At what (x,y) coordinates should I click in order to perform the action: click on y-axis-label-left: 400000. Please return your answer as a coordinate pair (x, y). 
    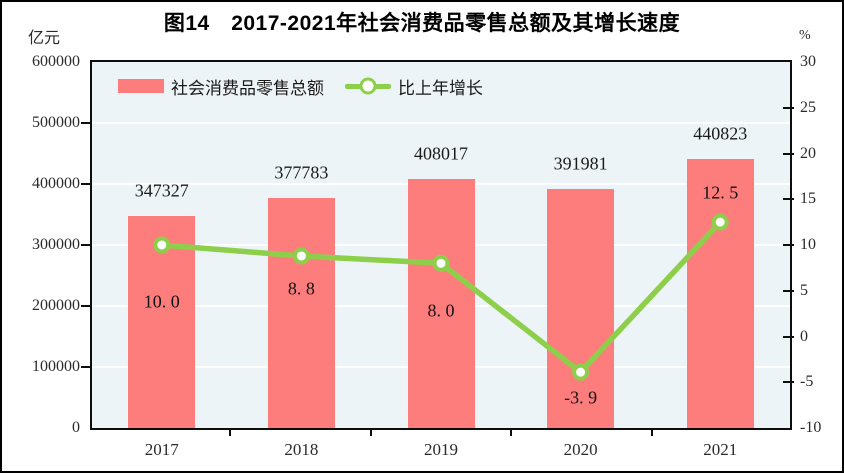
    Looking at the image, I should click on (56, 183).